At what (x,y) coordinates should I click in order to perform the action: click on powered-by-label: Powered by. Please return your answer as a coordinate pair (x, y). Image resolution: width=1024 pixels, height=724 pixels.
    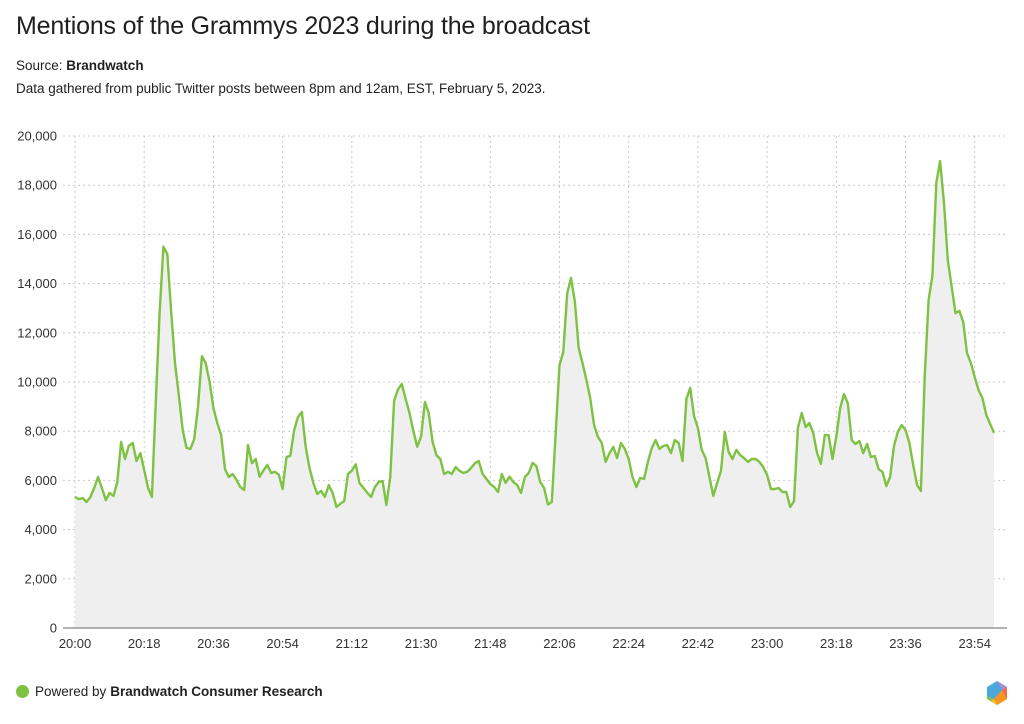
    Looking at the image, I should click on (71, 691).